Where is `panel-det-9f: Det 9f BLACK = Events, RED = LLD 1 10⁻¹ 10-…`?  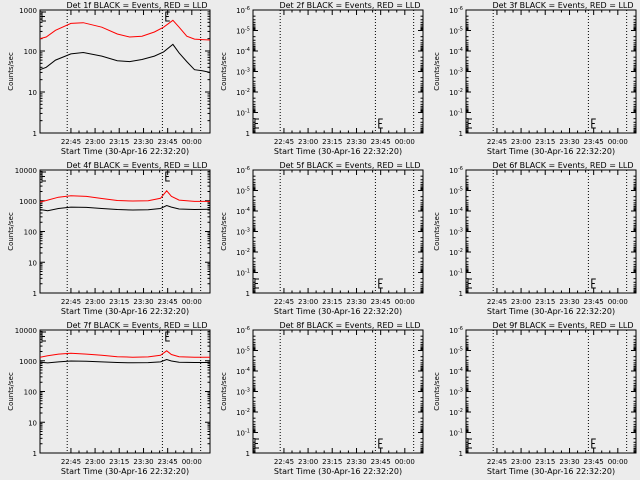 panel-det-9f: Det 9f BLACK = Events, RED = LLD 1 10⁻¹ 10-… is located at coordinates (535, 398).